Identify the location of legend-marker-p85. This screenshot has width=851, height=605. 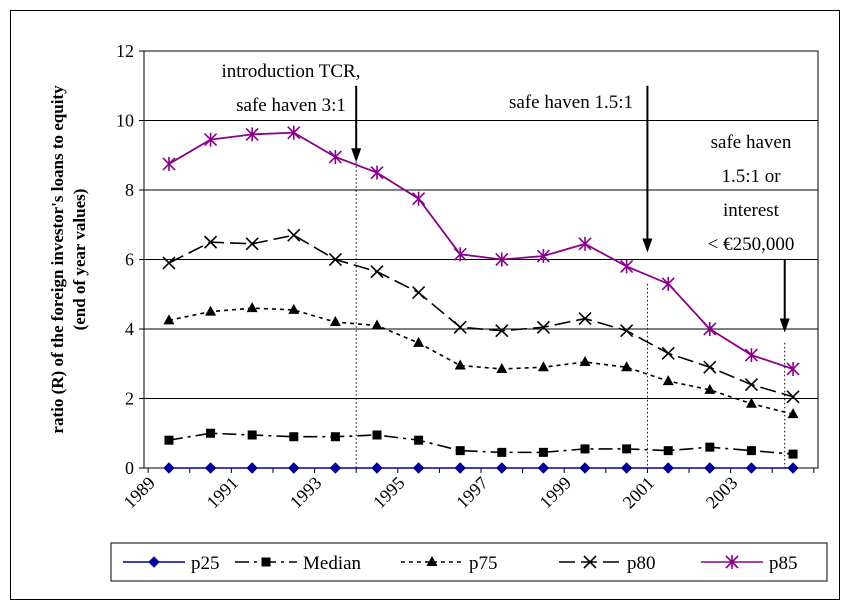
(732, 562).